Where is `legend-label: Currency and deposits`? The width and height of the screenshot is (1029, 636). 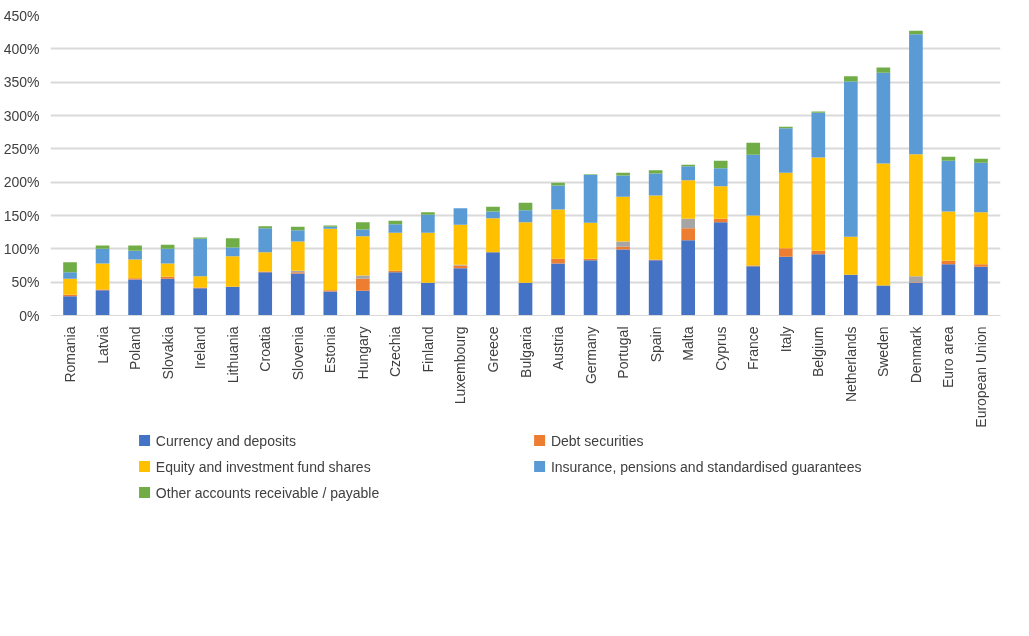
legend-label: Currency and deposits is located at coordinates (225, 440).